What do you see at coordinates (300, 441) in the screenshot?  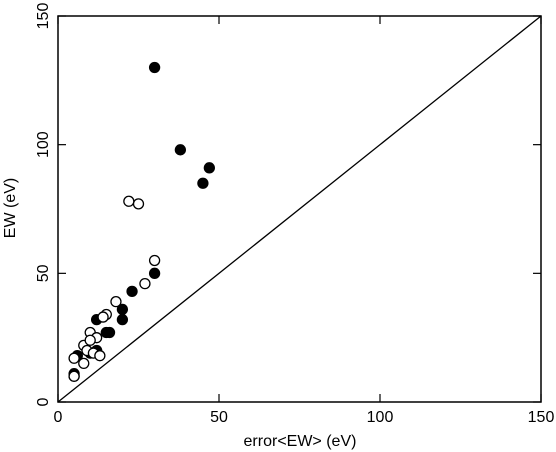 I see `x-axis-title: error<EW> (eV)` at bounding box center [300, 441].